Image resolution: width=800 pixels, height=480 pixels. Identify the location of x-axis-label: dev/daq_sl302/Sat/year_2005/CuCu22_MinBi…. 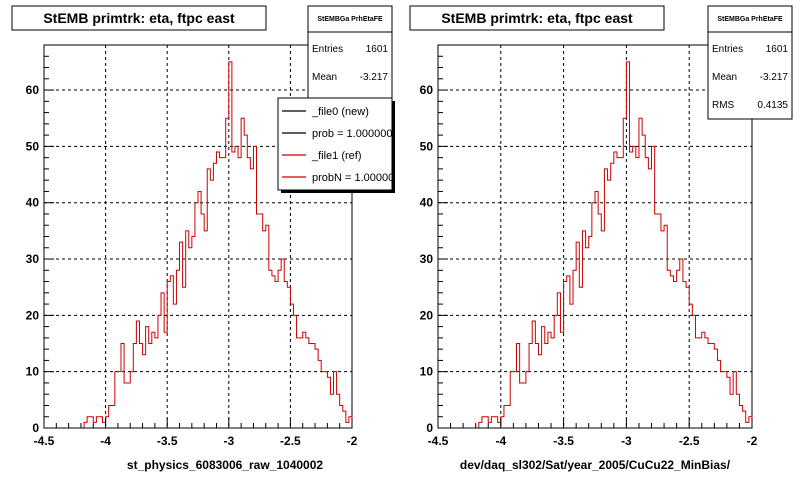
(595, 465).